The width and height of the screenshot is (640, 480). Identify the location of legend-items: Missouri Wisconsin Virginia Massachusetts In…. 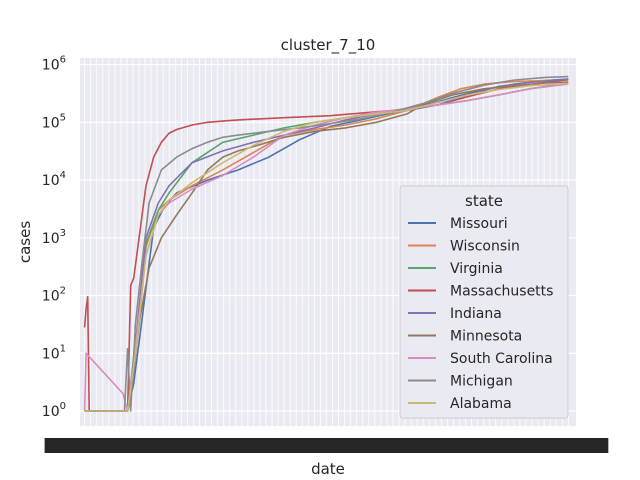
(480, 314).